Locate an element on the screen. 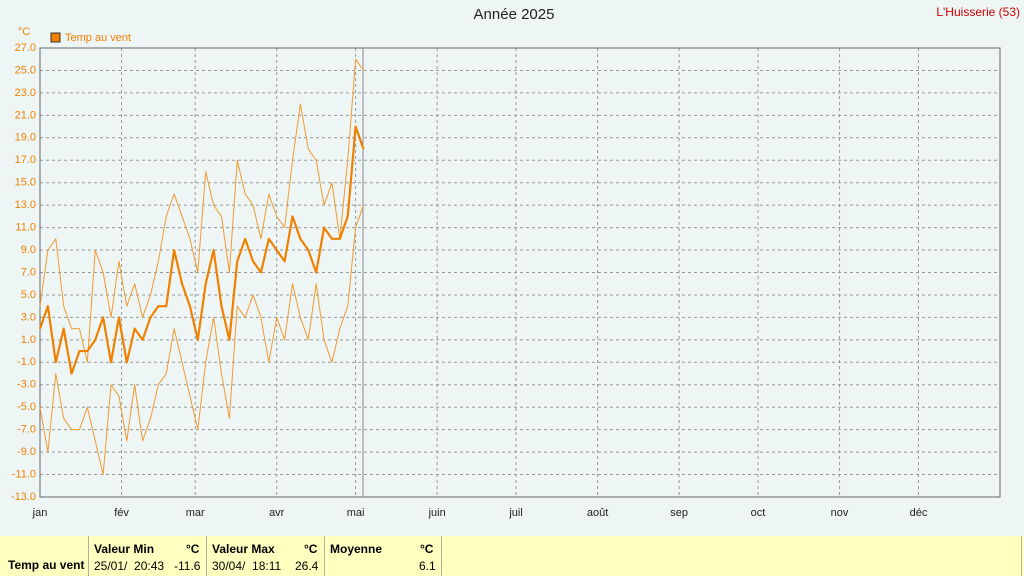 This screenshot has height=576, width=1024. max-value: 26.4 is located at coordinates (307, 566).